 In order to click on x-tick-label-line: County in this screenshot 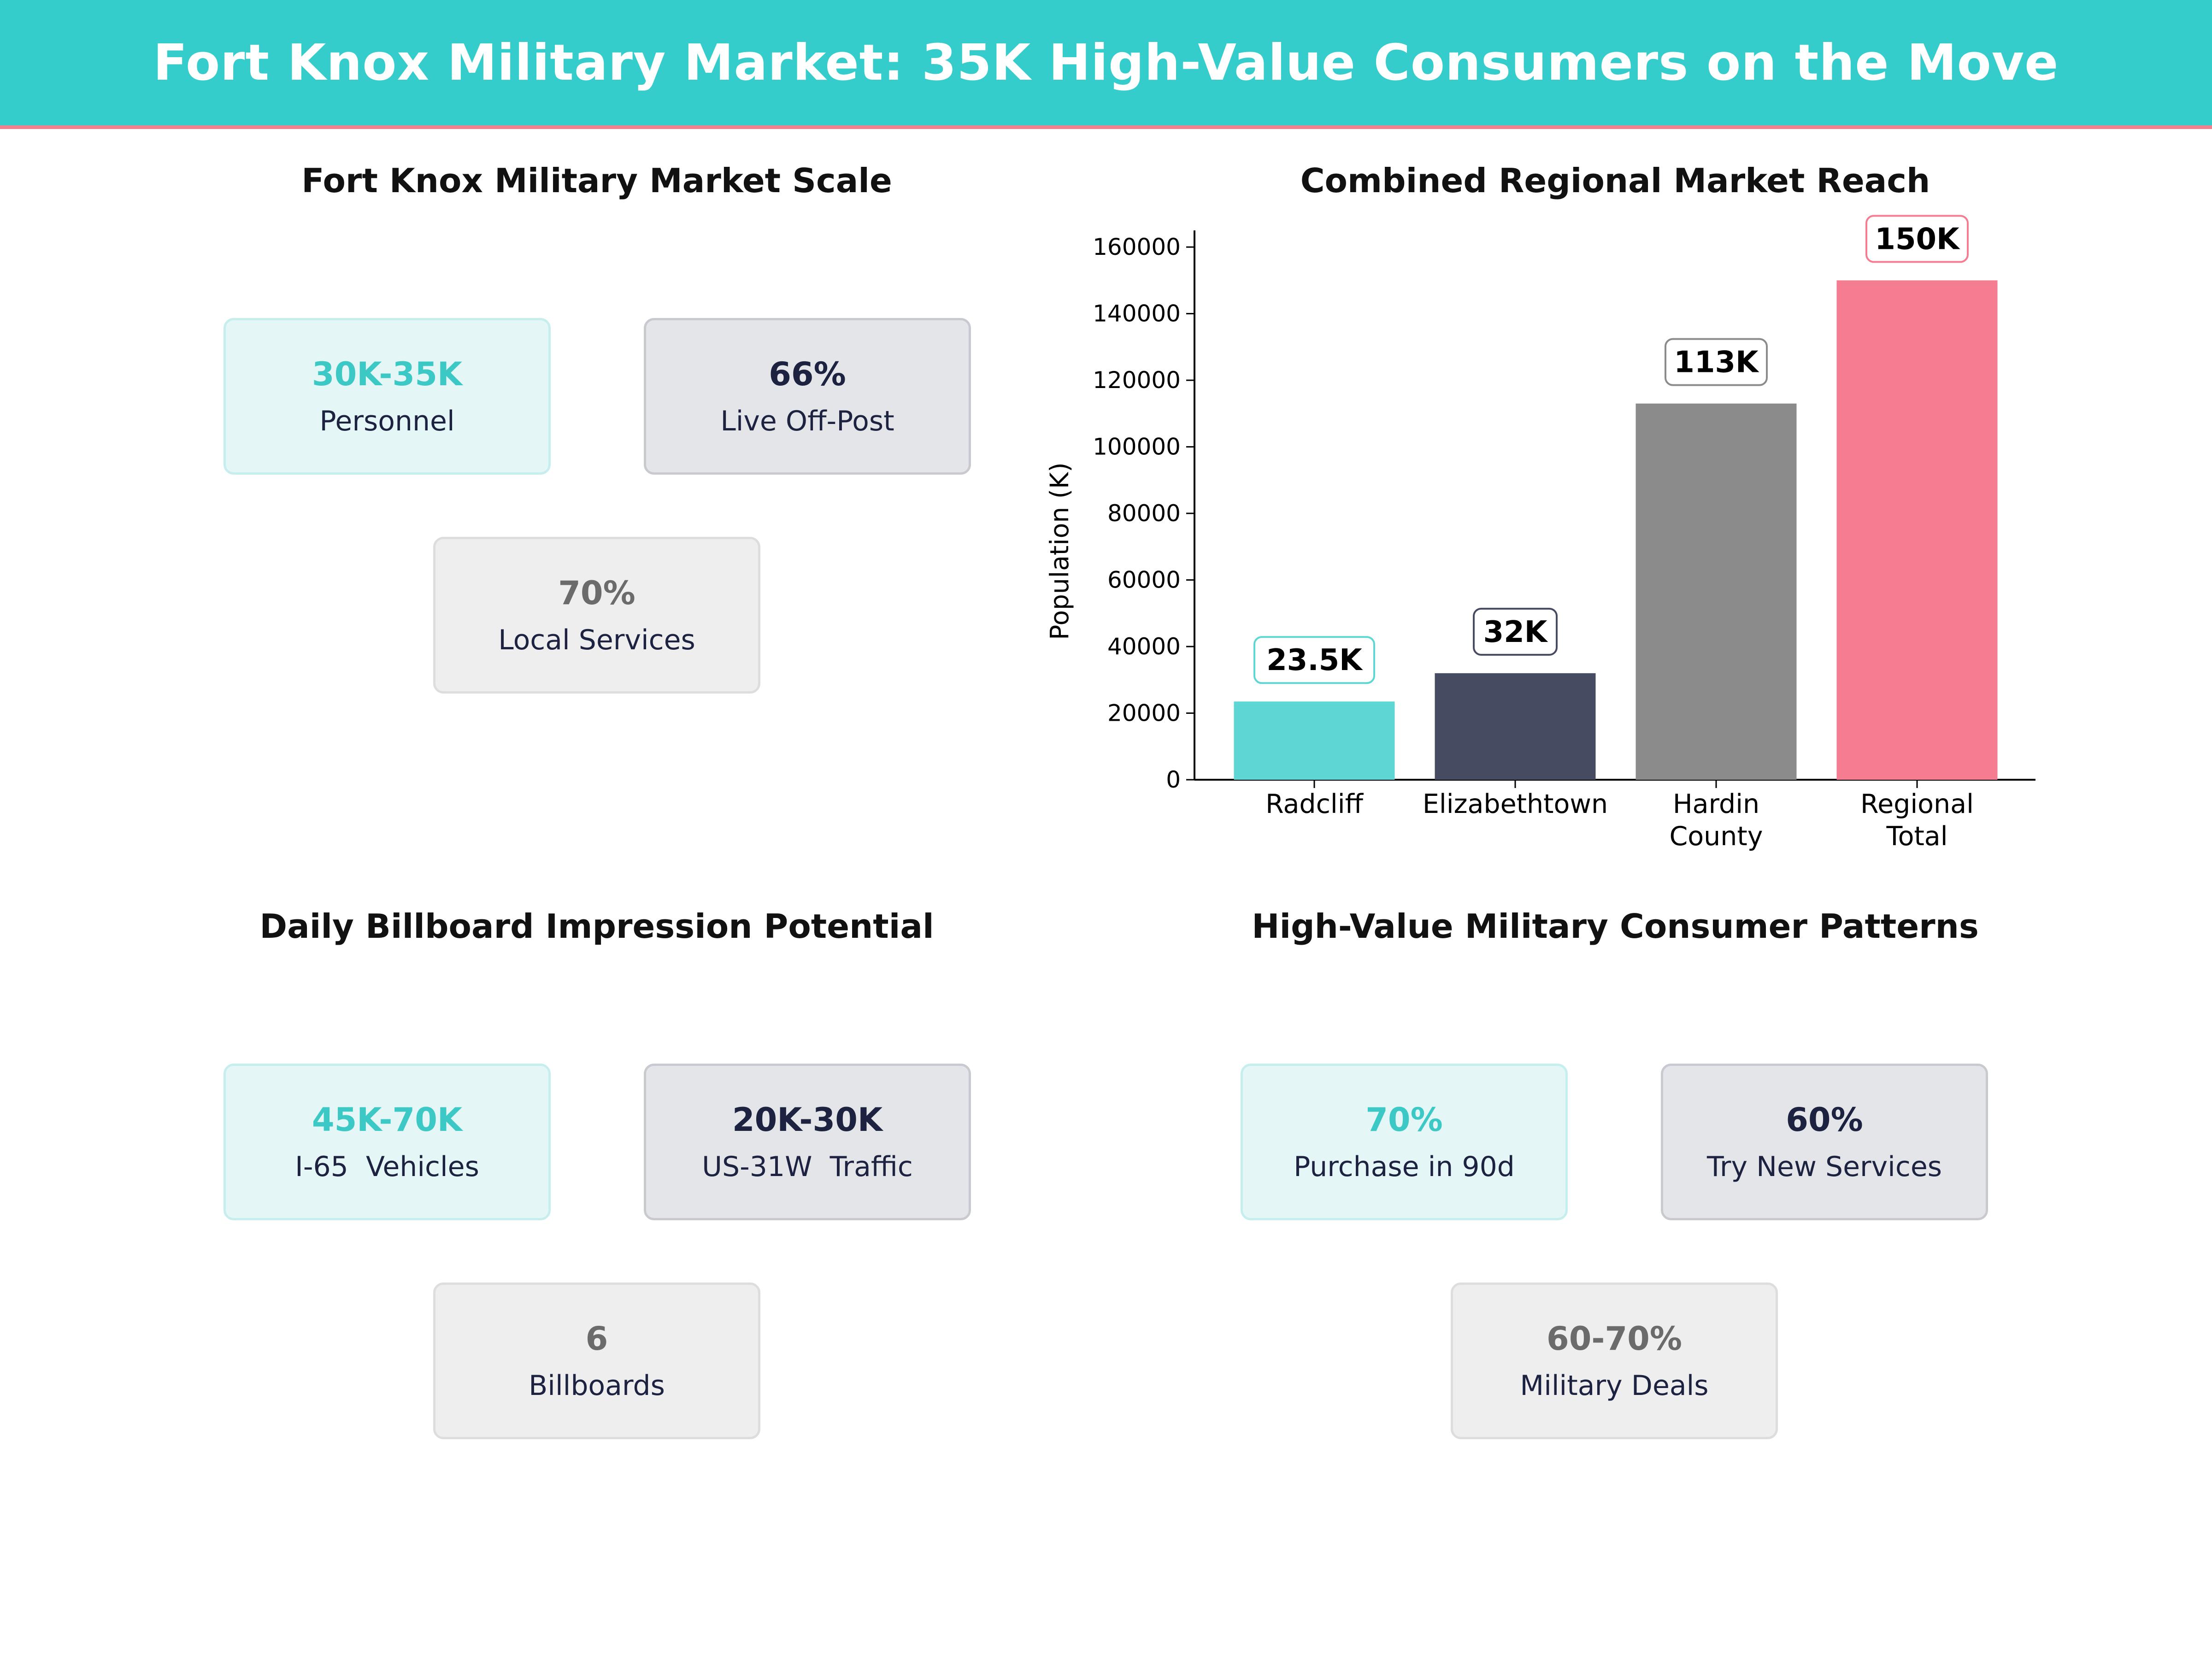, I will do `click(1716, 836)`.